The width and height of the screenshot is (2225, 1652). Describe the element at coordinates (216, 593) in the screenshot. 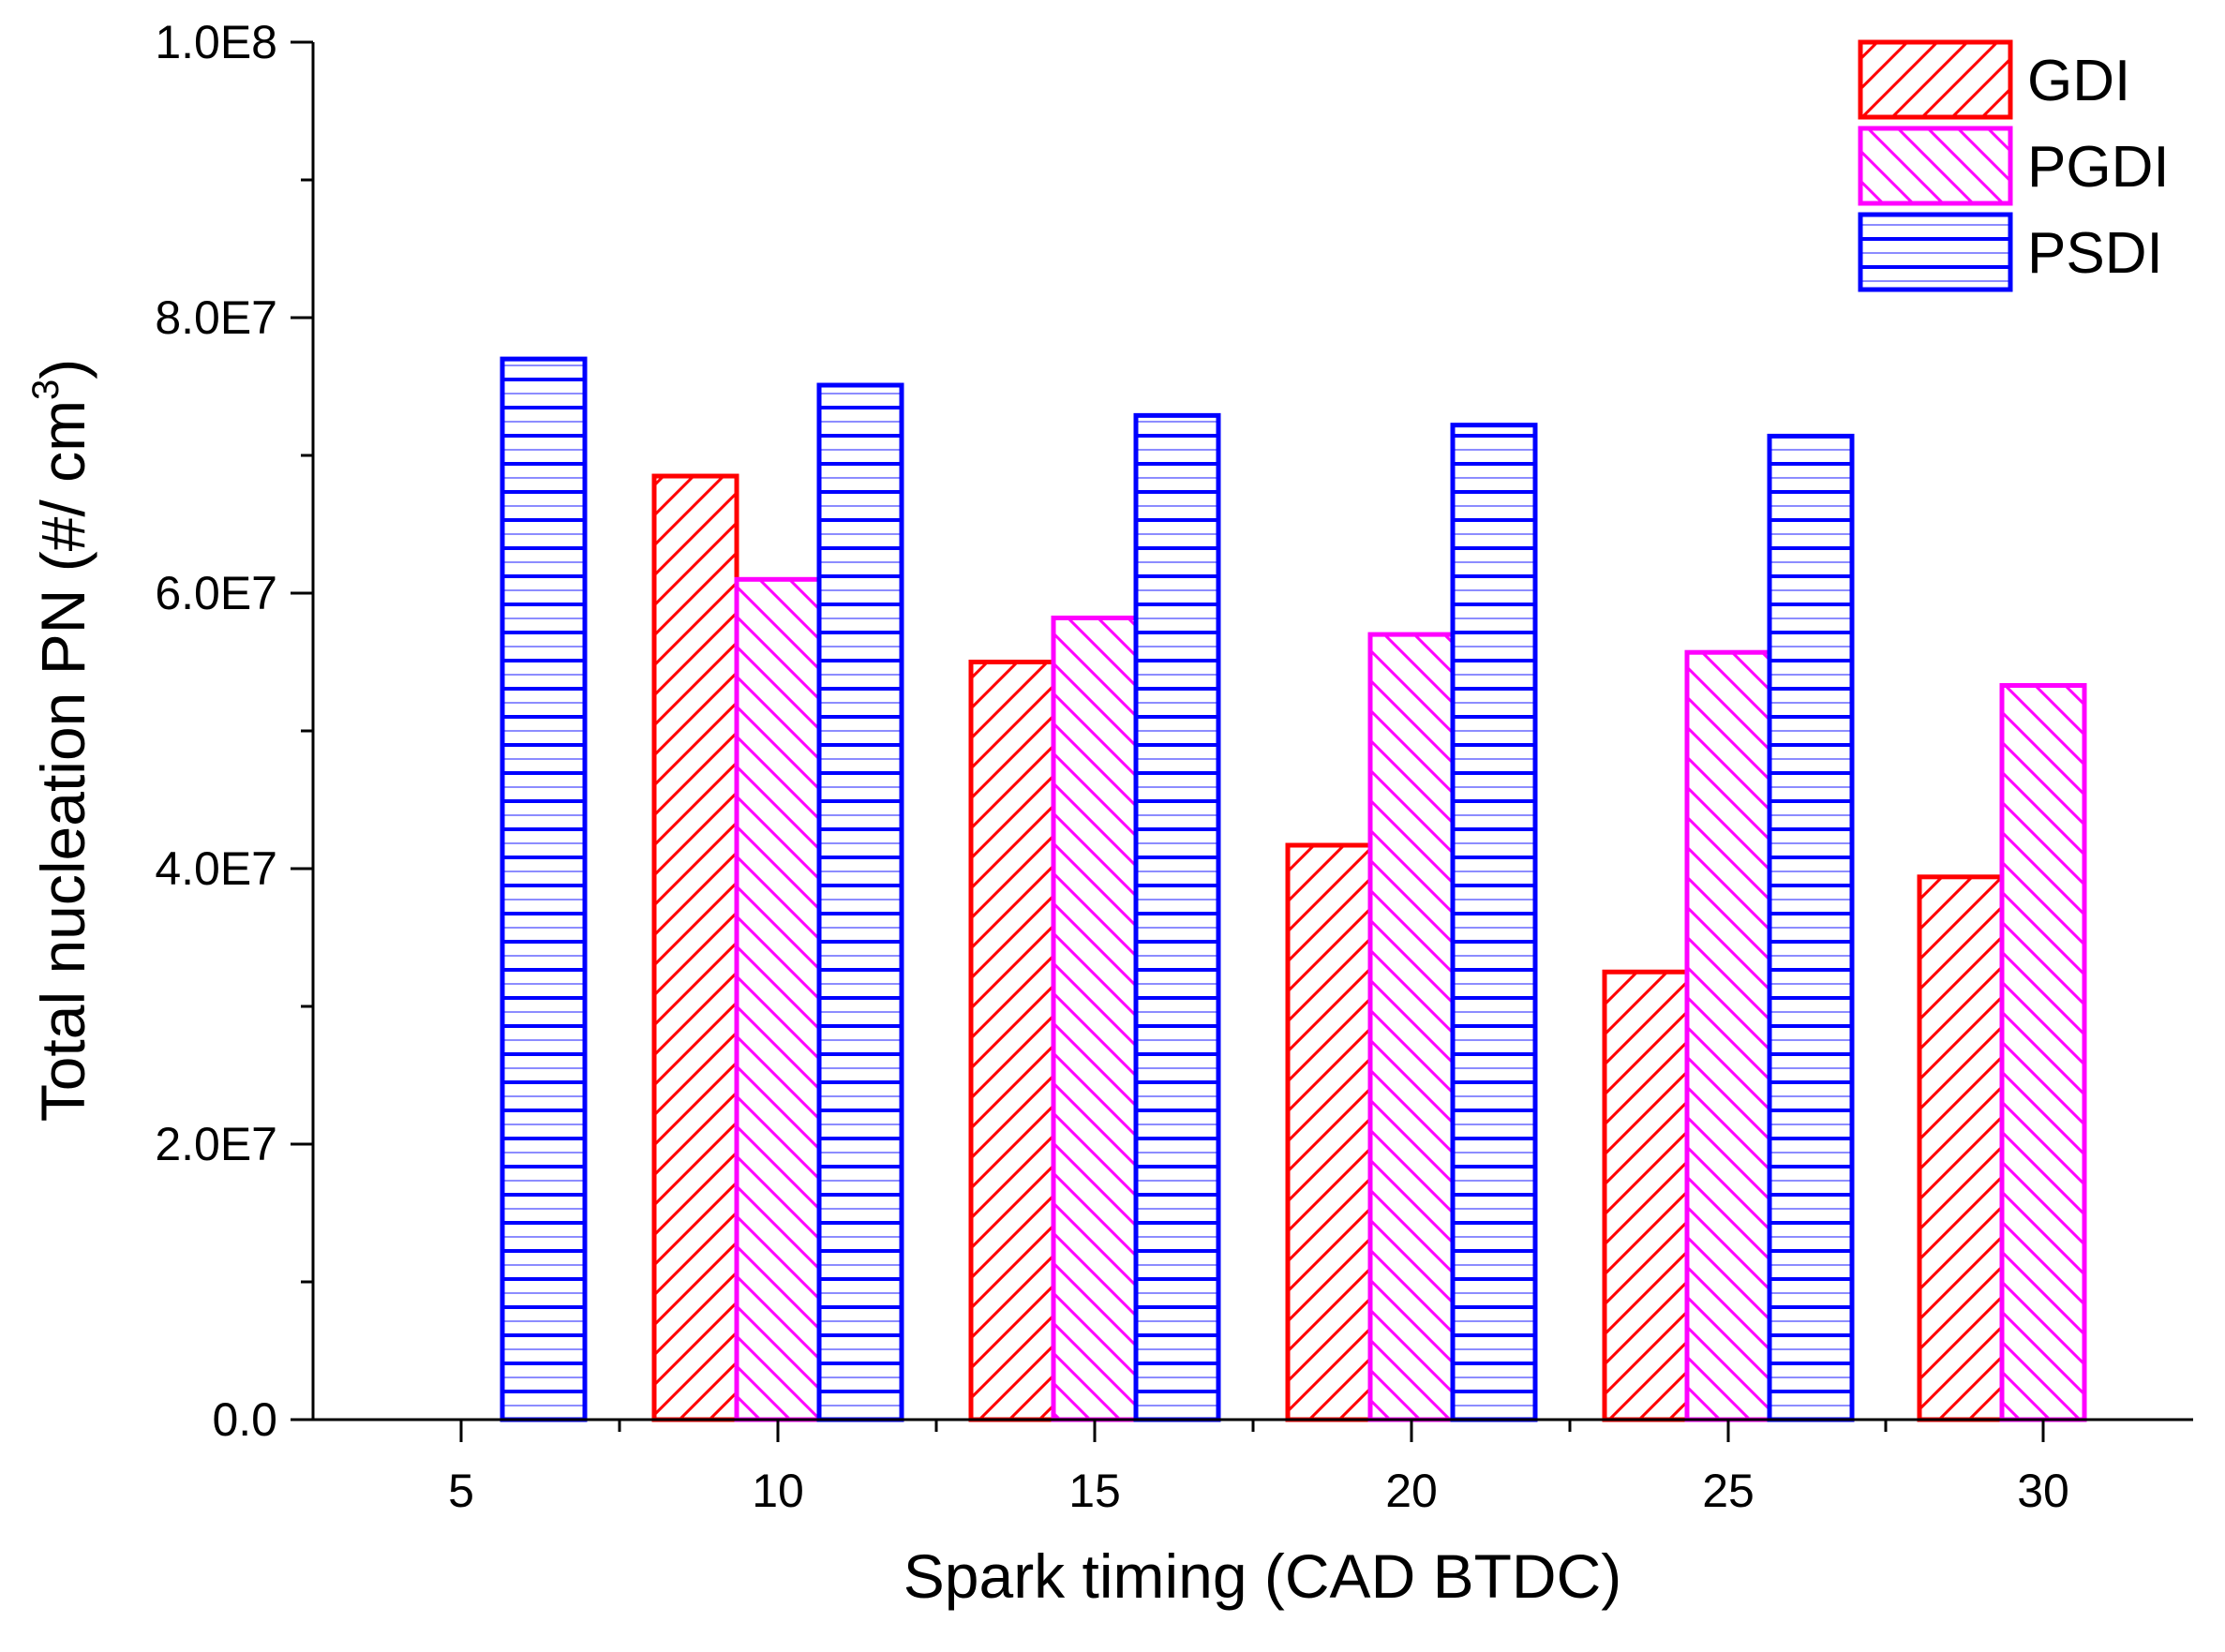

I see `y-tick-label: 6.0E7` at that location.